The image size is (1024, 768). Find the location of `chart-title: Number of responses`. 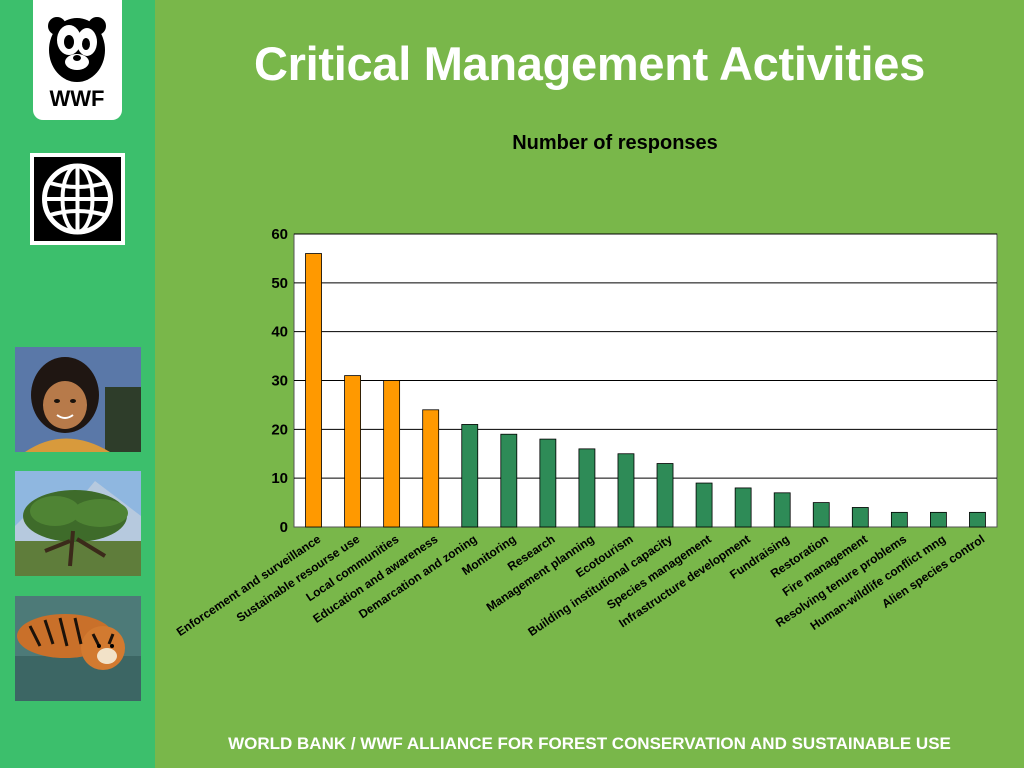

chart-title: Number of responses is located at coordinates (615, 143).